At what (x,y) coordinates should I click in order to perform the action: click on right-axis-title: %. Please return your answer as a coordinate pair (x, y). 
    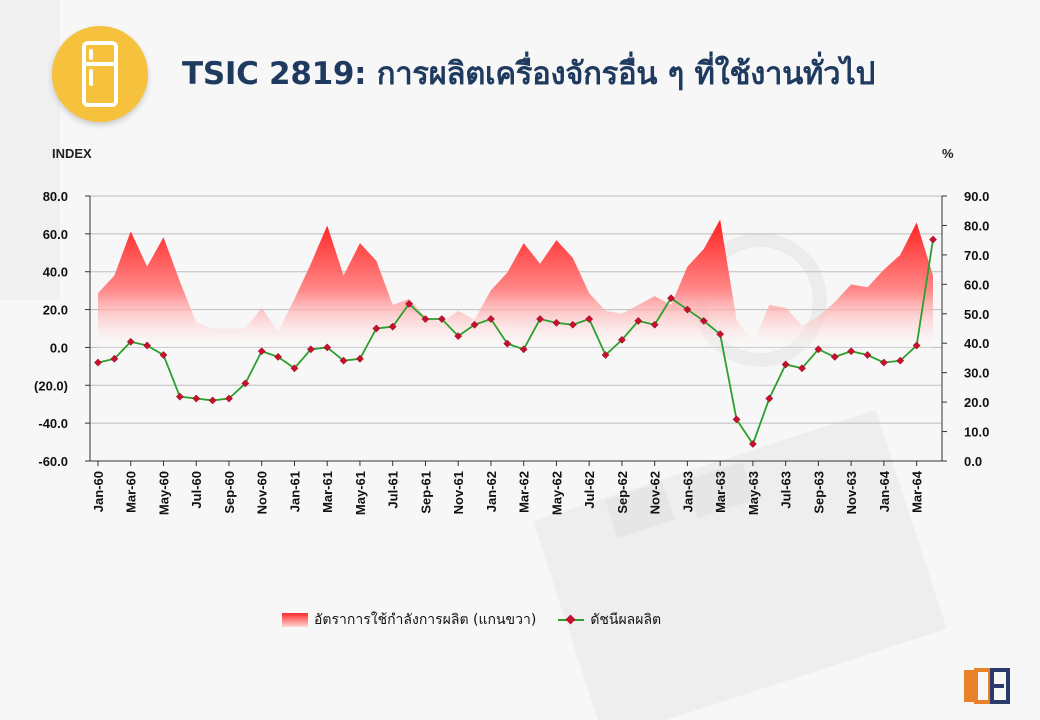
    Looking at the image, I should click on (948, 153).